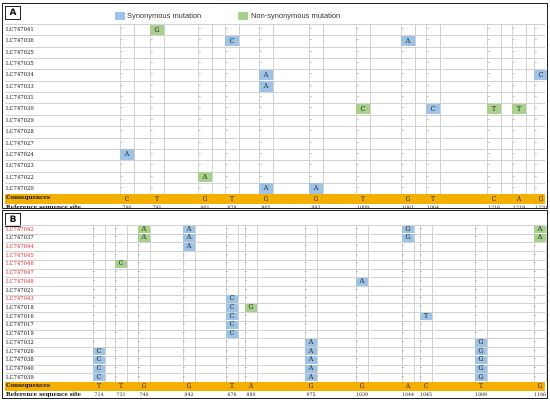  What do you see at coordinates (243, 16) in the screenshot?
I see `nonsynonymous-legend-swatch` at bounding box center [243, 16].